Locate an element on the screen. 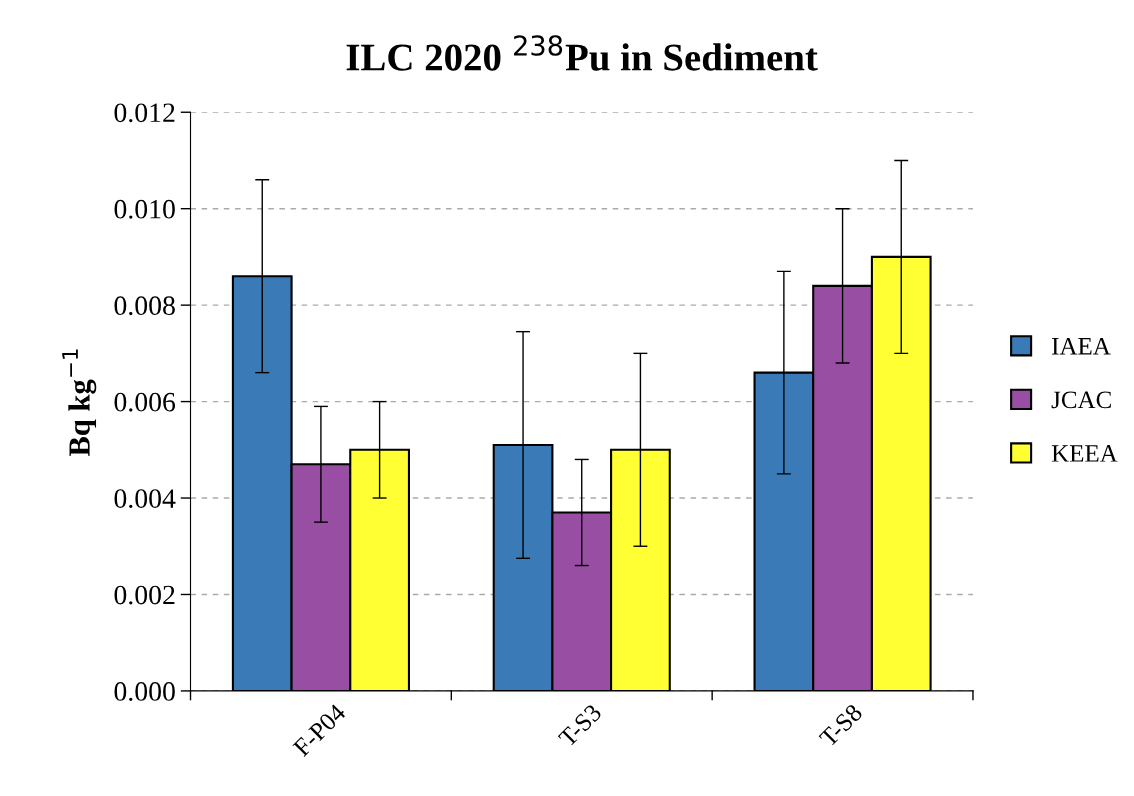 The width and height of the screenshot is (1134, 796). y-tick-label: 0.004 is located at coordinates (145, 499).